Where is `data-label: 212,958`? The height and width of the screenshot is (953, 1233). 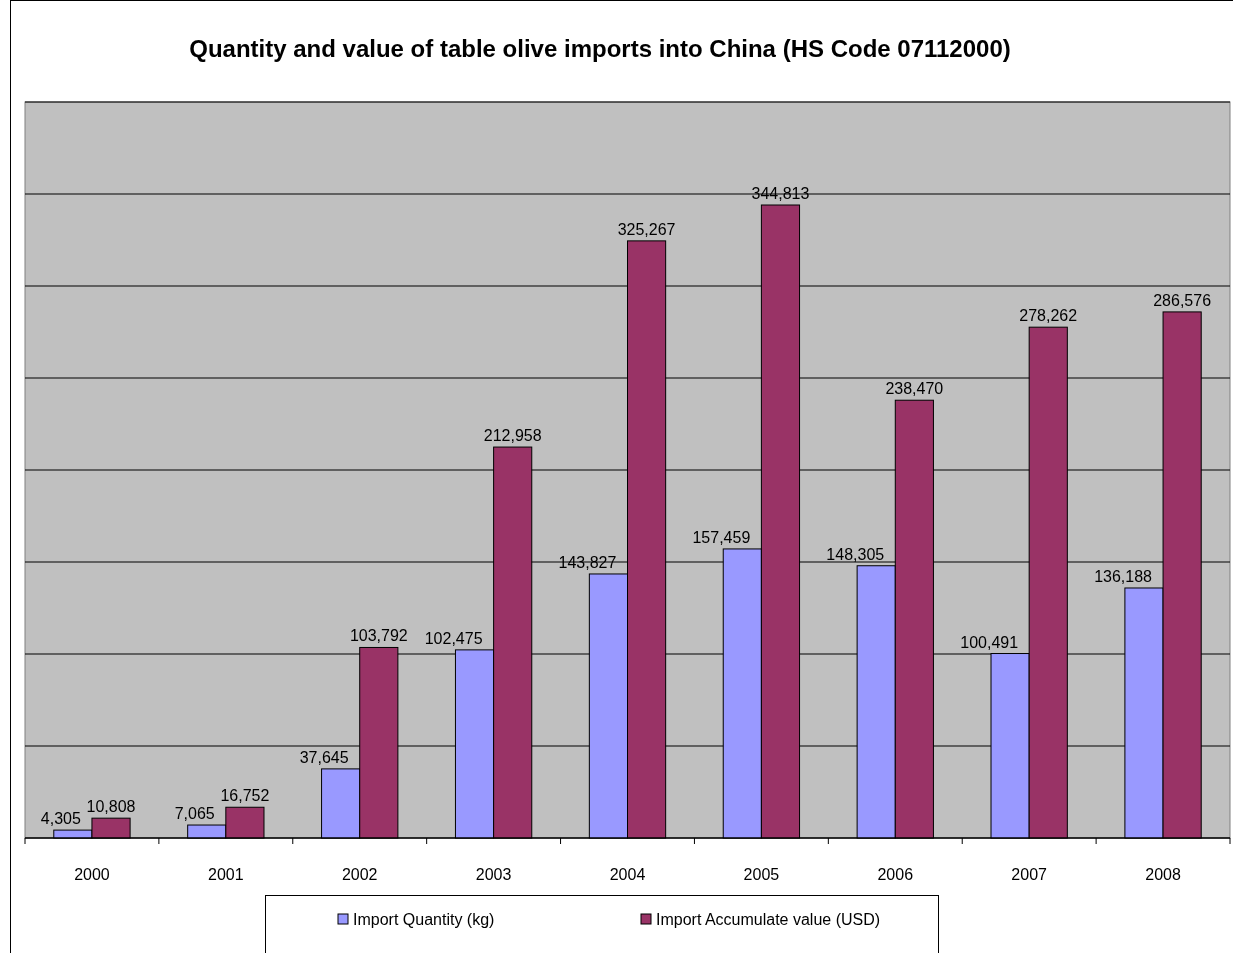
data-label: 212,958 is located at coordinates (512, 436).